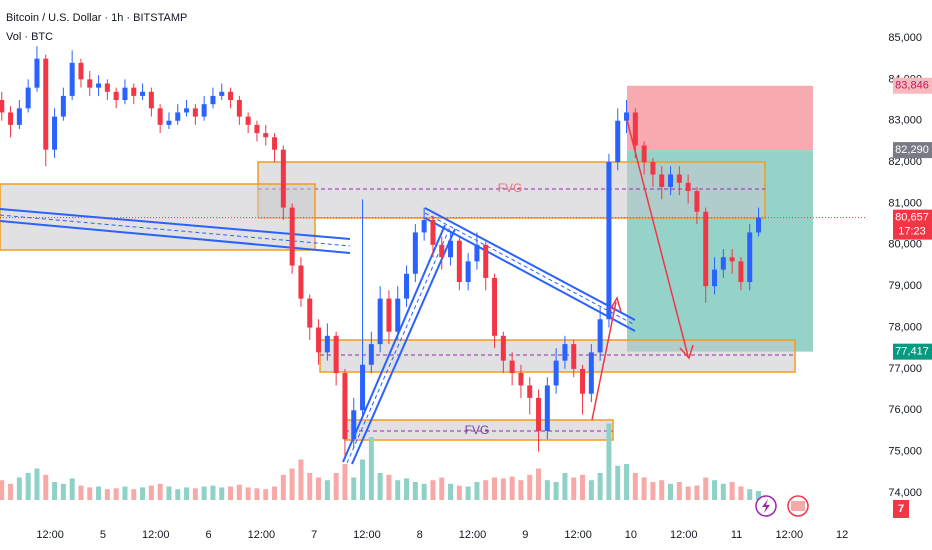  What do you see at coordinates (905, 369) in the screenshot?
I see `y-tick-label: 77,000` at bounding box center [905, 369].